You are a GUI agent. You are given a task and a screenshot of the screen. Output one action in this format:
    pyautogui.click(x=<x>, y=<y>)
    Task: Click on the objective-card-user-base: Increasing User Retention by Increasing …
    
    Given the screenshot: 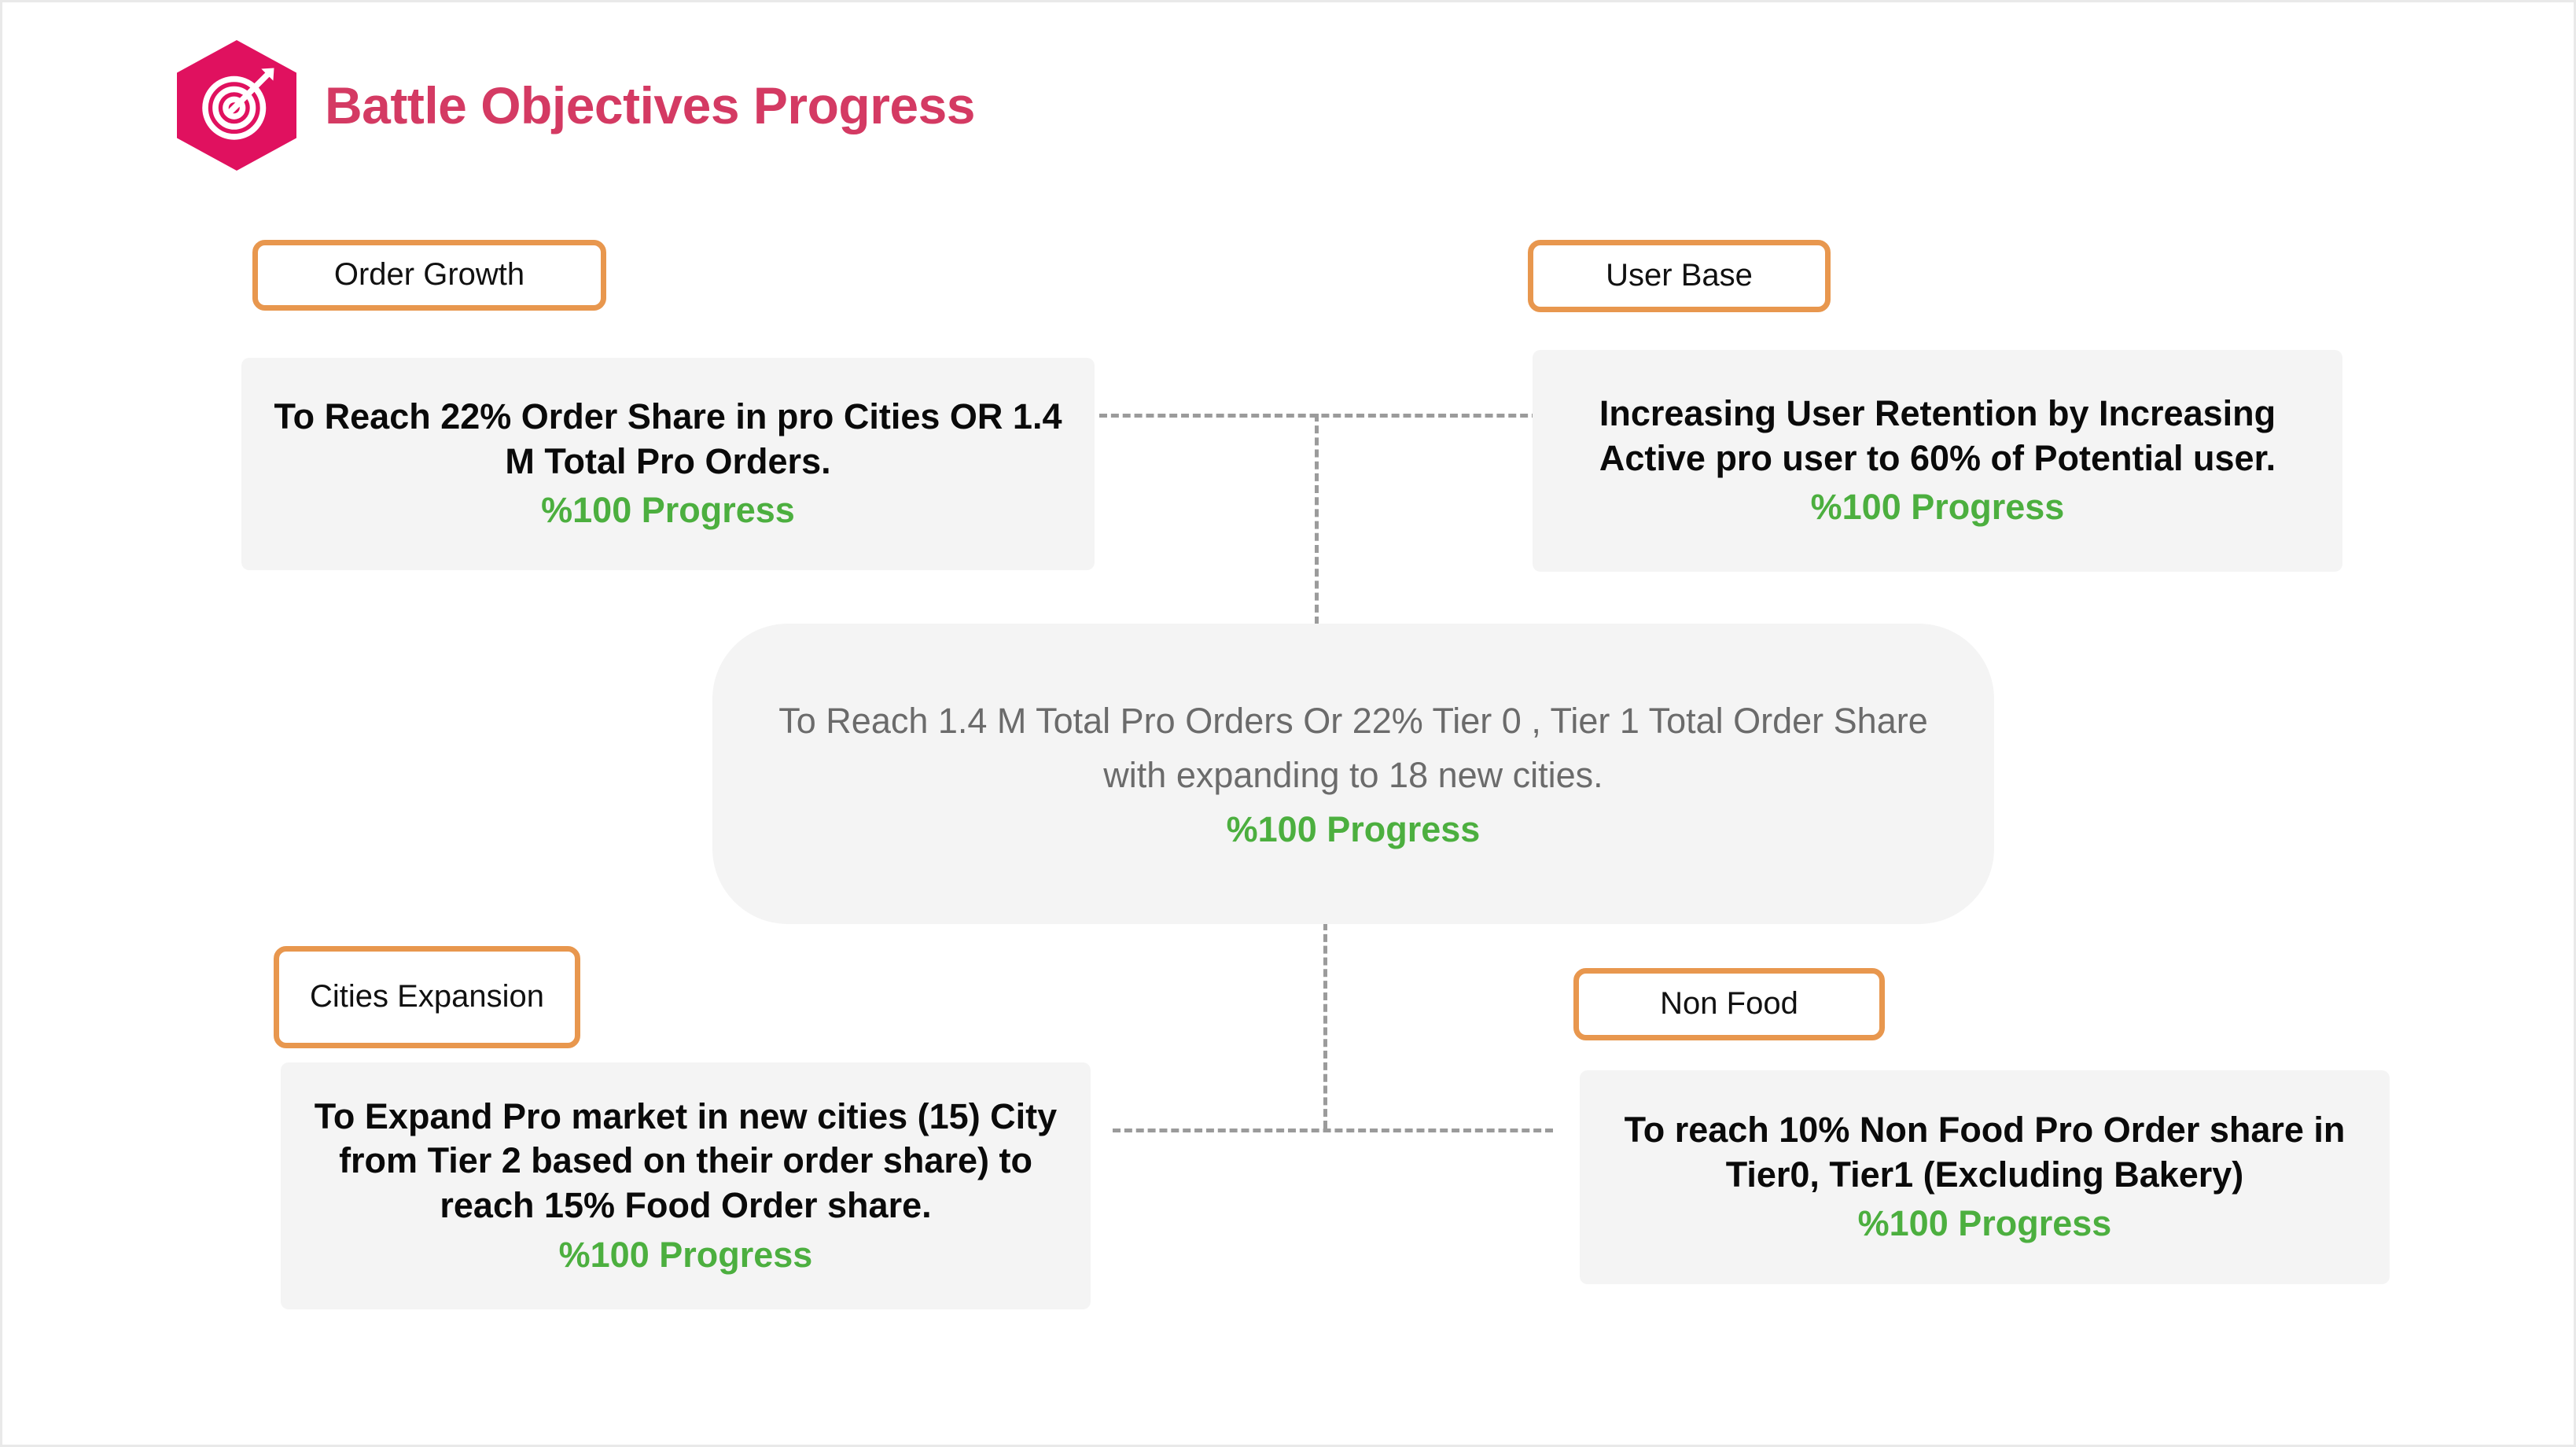 What is the action you would take?
    pyautogui.click(x=1937, y=461)
    